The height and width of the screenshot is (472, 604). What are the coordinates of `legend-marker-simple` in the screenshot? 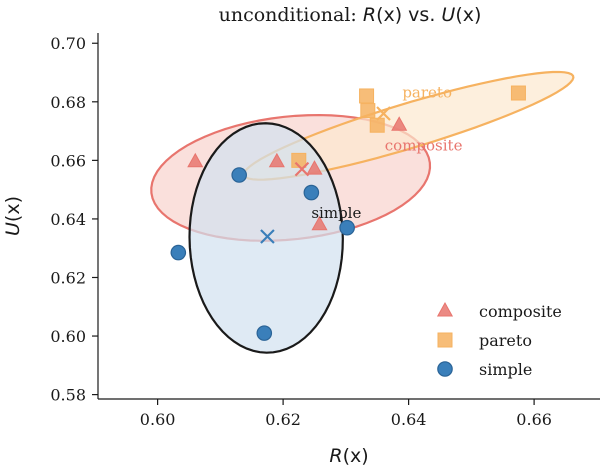 It's located at (445, 369).